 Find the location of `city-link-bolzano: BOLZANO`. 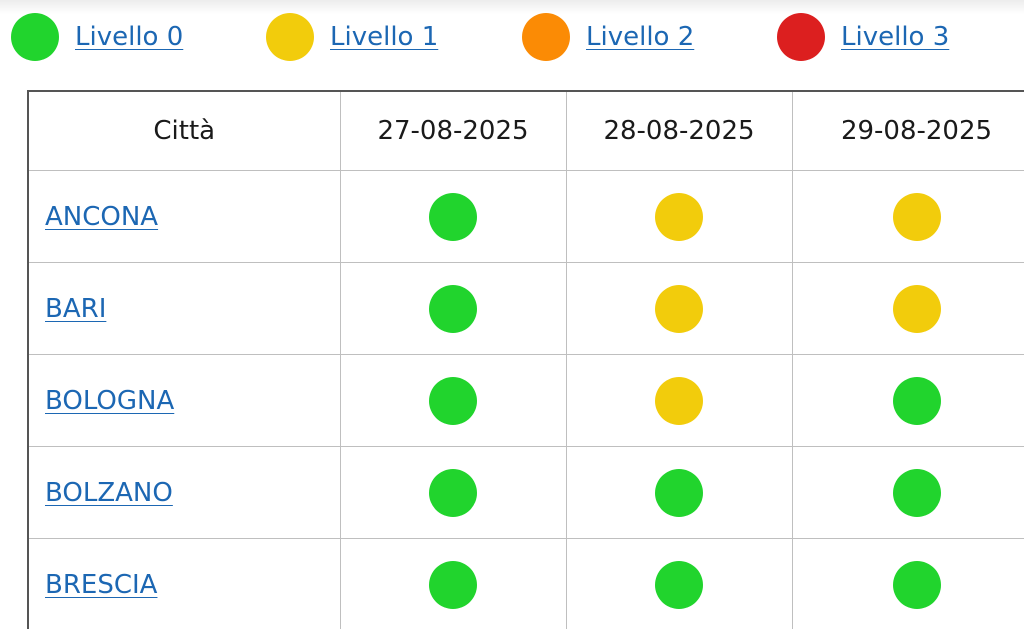

city-link-bolzano: BOLZANO is located at coordinates (109, 492).